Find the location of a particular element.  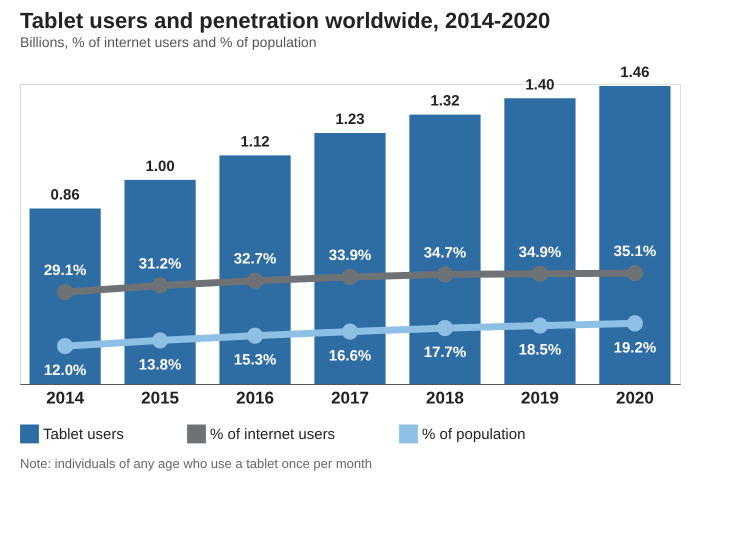

chart-title: Tablet users and penetration worldwide, 2014-2020 is located at coordinates (285, 21).